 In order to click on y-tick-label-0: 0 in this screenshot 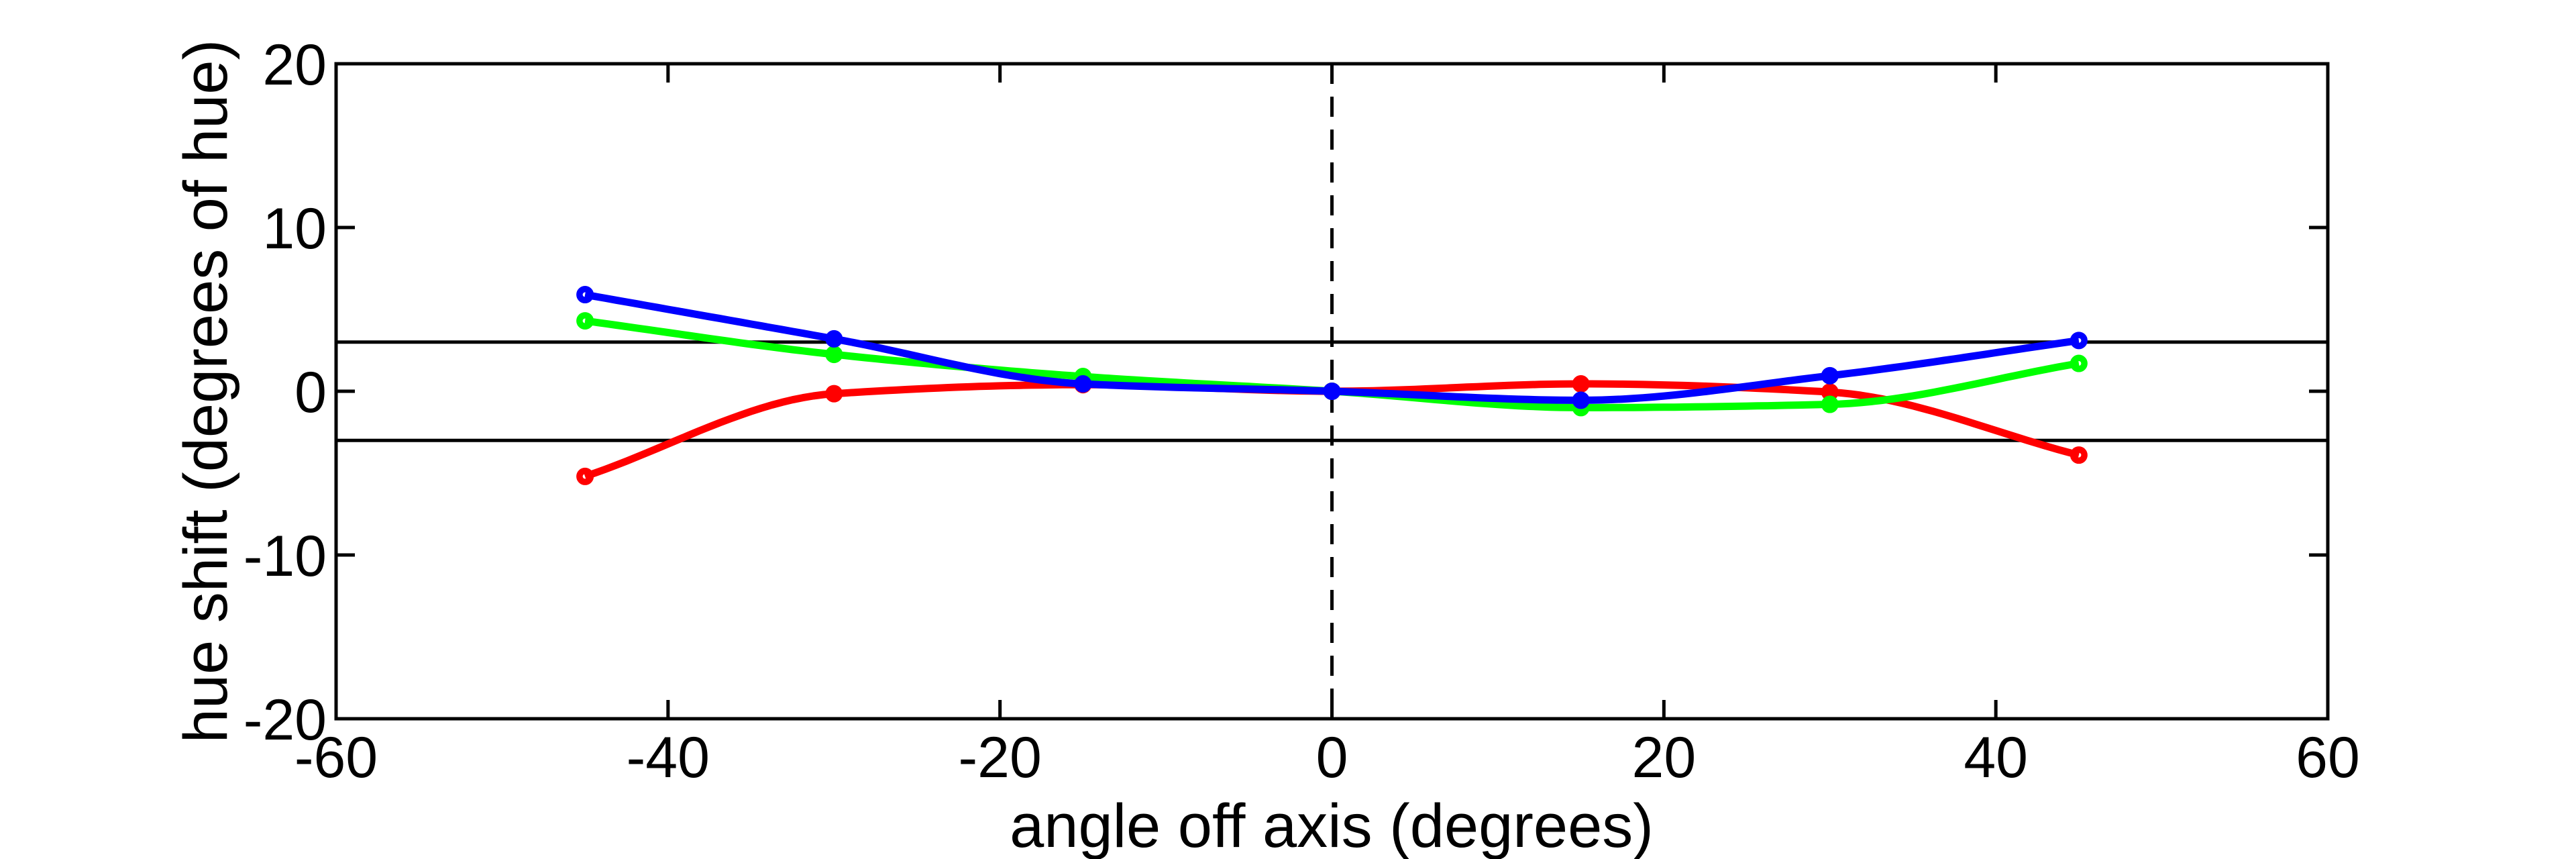, I will do `click(310, 392)`.